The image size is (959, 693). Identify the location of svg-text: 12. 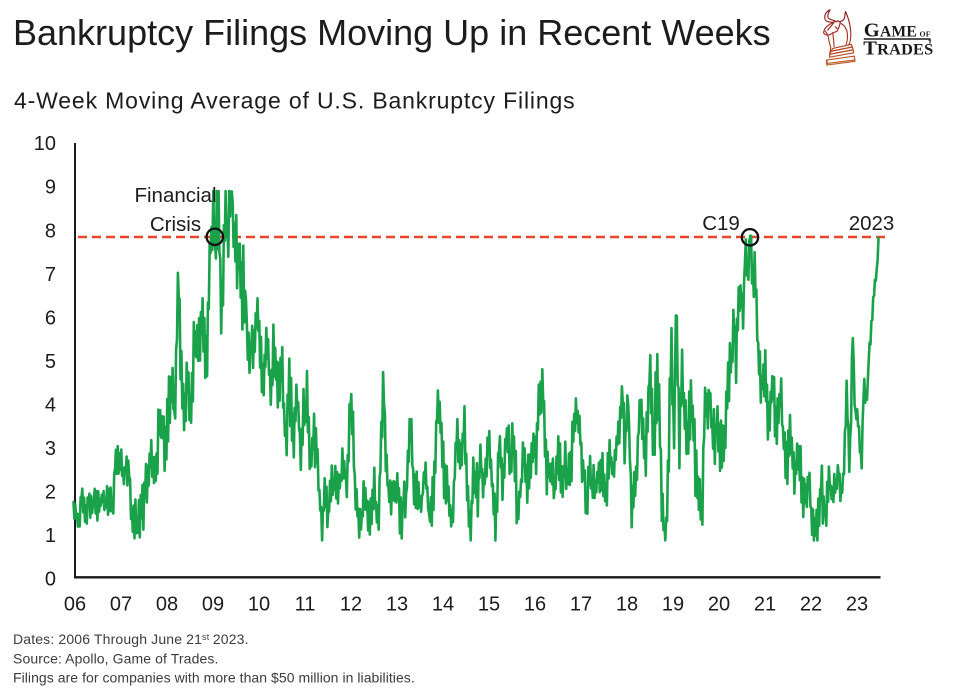
(351, 605).